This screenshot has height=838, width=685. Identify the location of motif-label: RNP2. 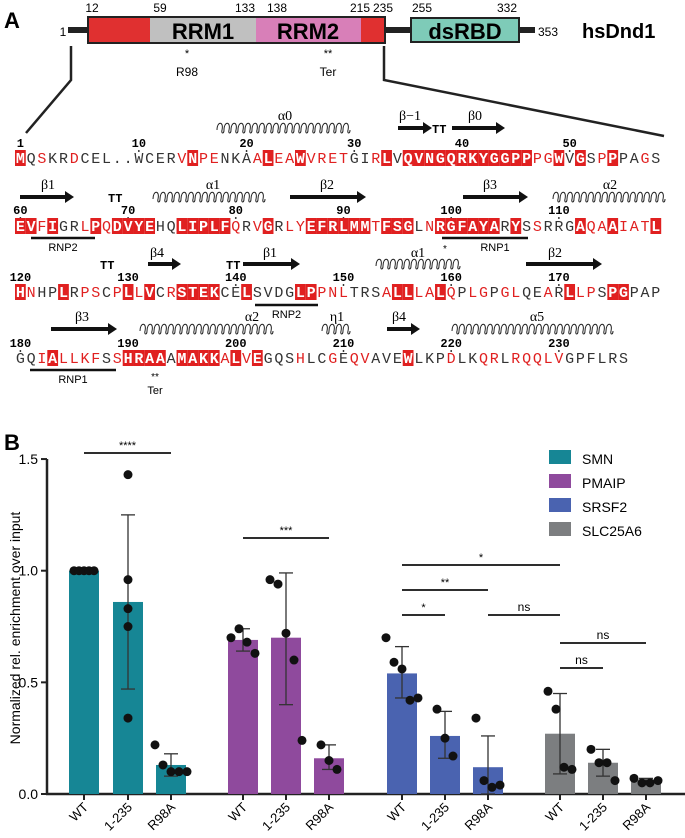
(286, 315).